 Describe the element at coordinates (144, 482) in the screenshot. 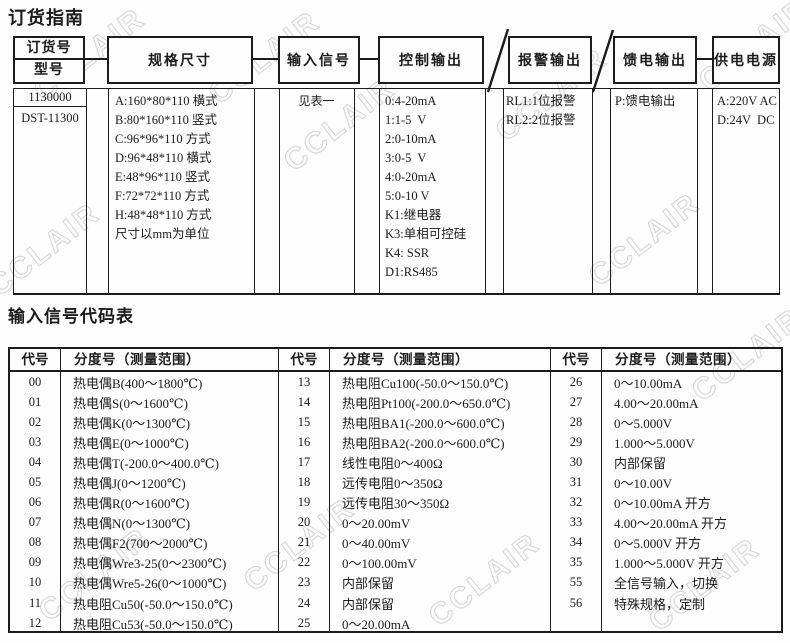

I see `table-row: 05 热电偶J(0～1200℃)` at that location.